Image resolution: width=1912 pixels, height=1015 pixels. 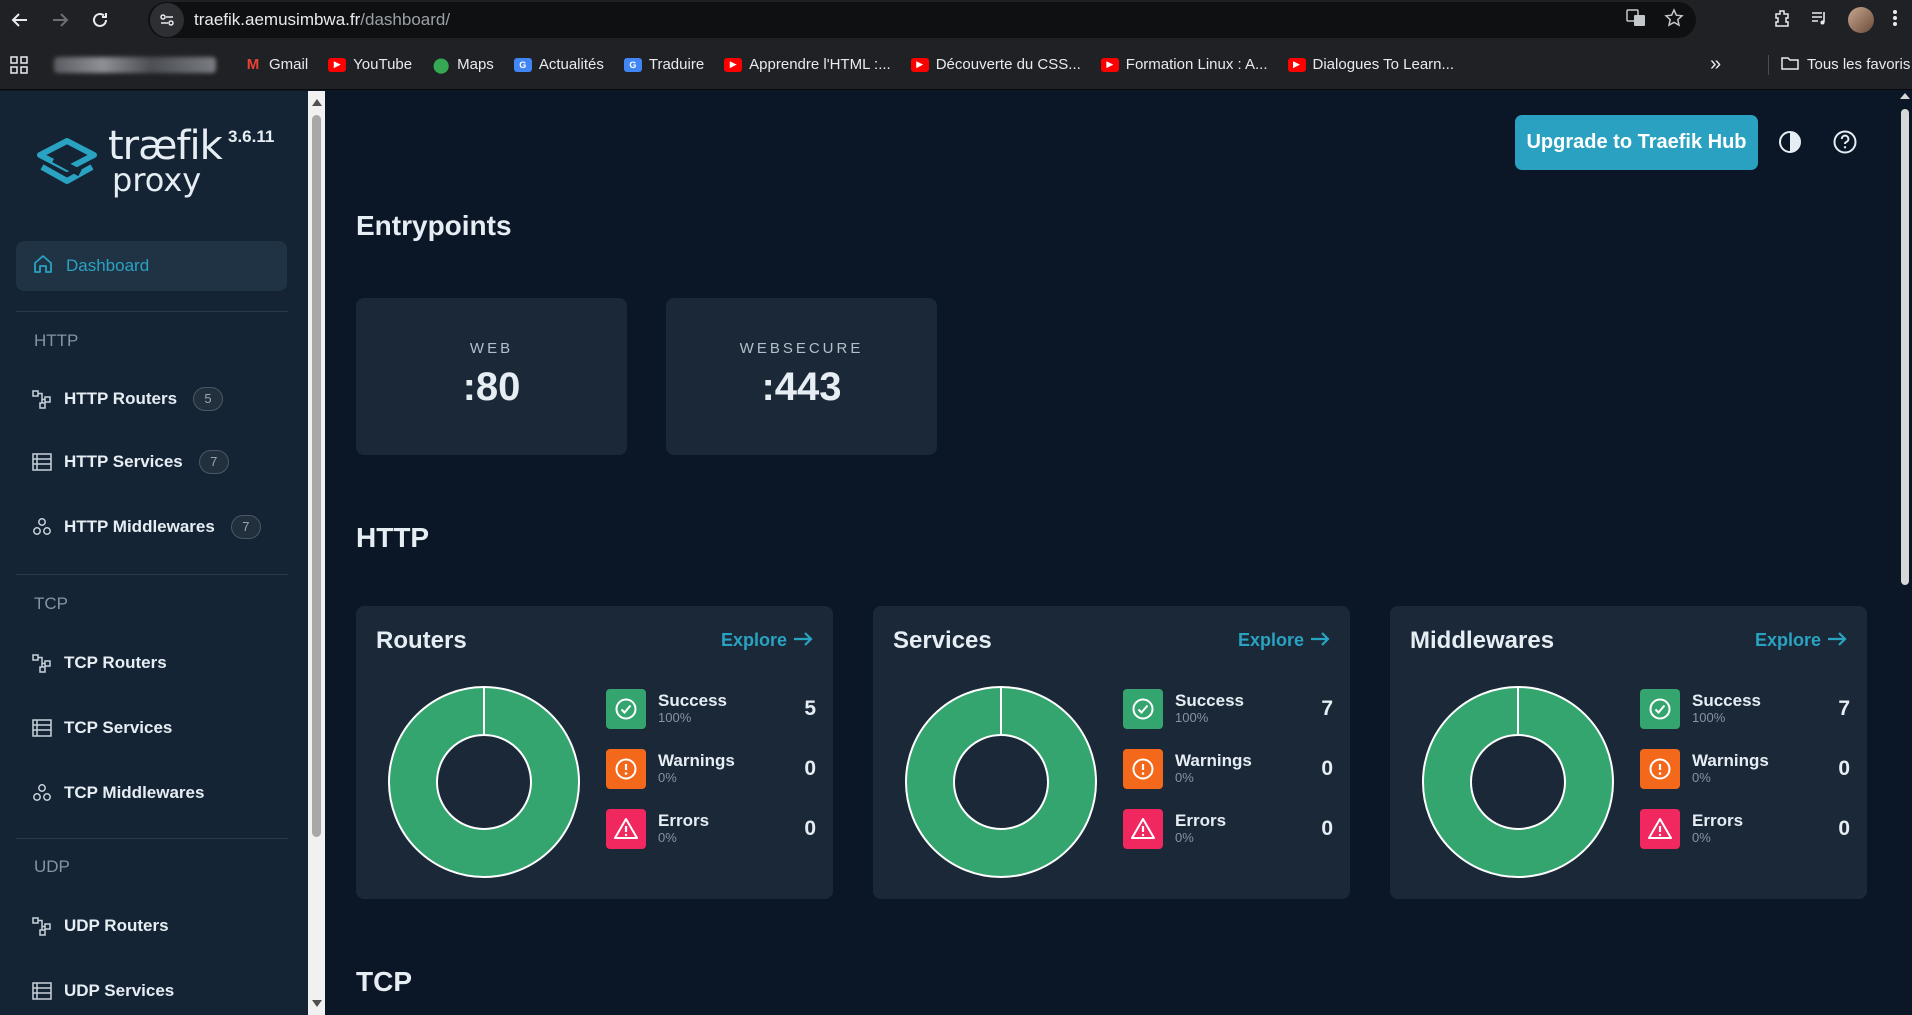 What do you see at coordinates (491, 387) in the screenshot?
I see `entrypoint-port: :80` at bounding box center [491, 387].